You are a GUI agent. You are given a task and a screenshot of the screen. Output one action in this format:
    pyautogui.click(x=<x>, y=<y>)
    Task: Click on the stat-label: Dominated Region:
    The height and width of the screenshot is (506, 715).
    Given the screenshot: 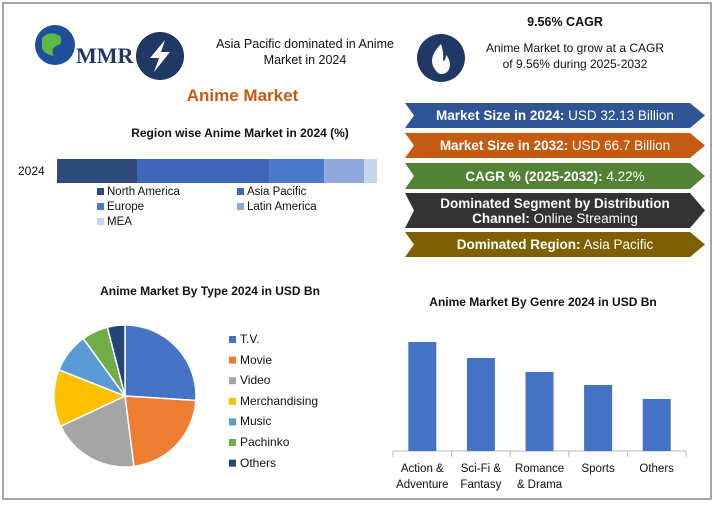 What is the action you would take?
    pyautogui.click(x=518, y=244)
    